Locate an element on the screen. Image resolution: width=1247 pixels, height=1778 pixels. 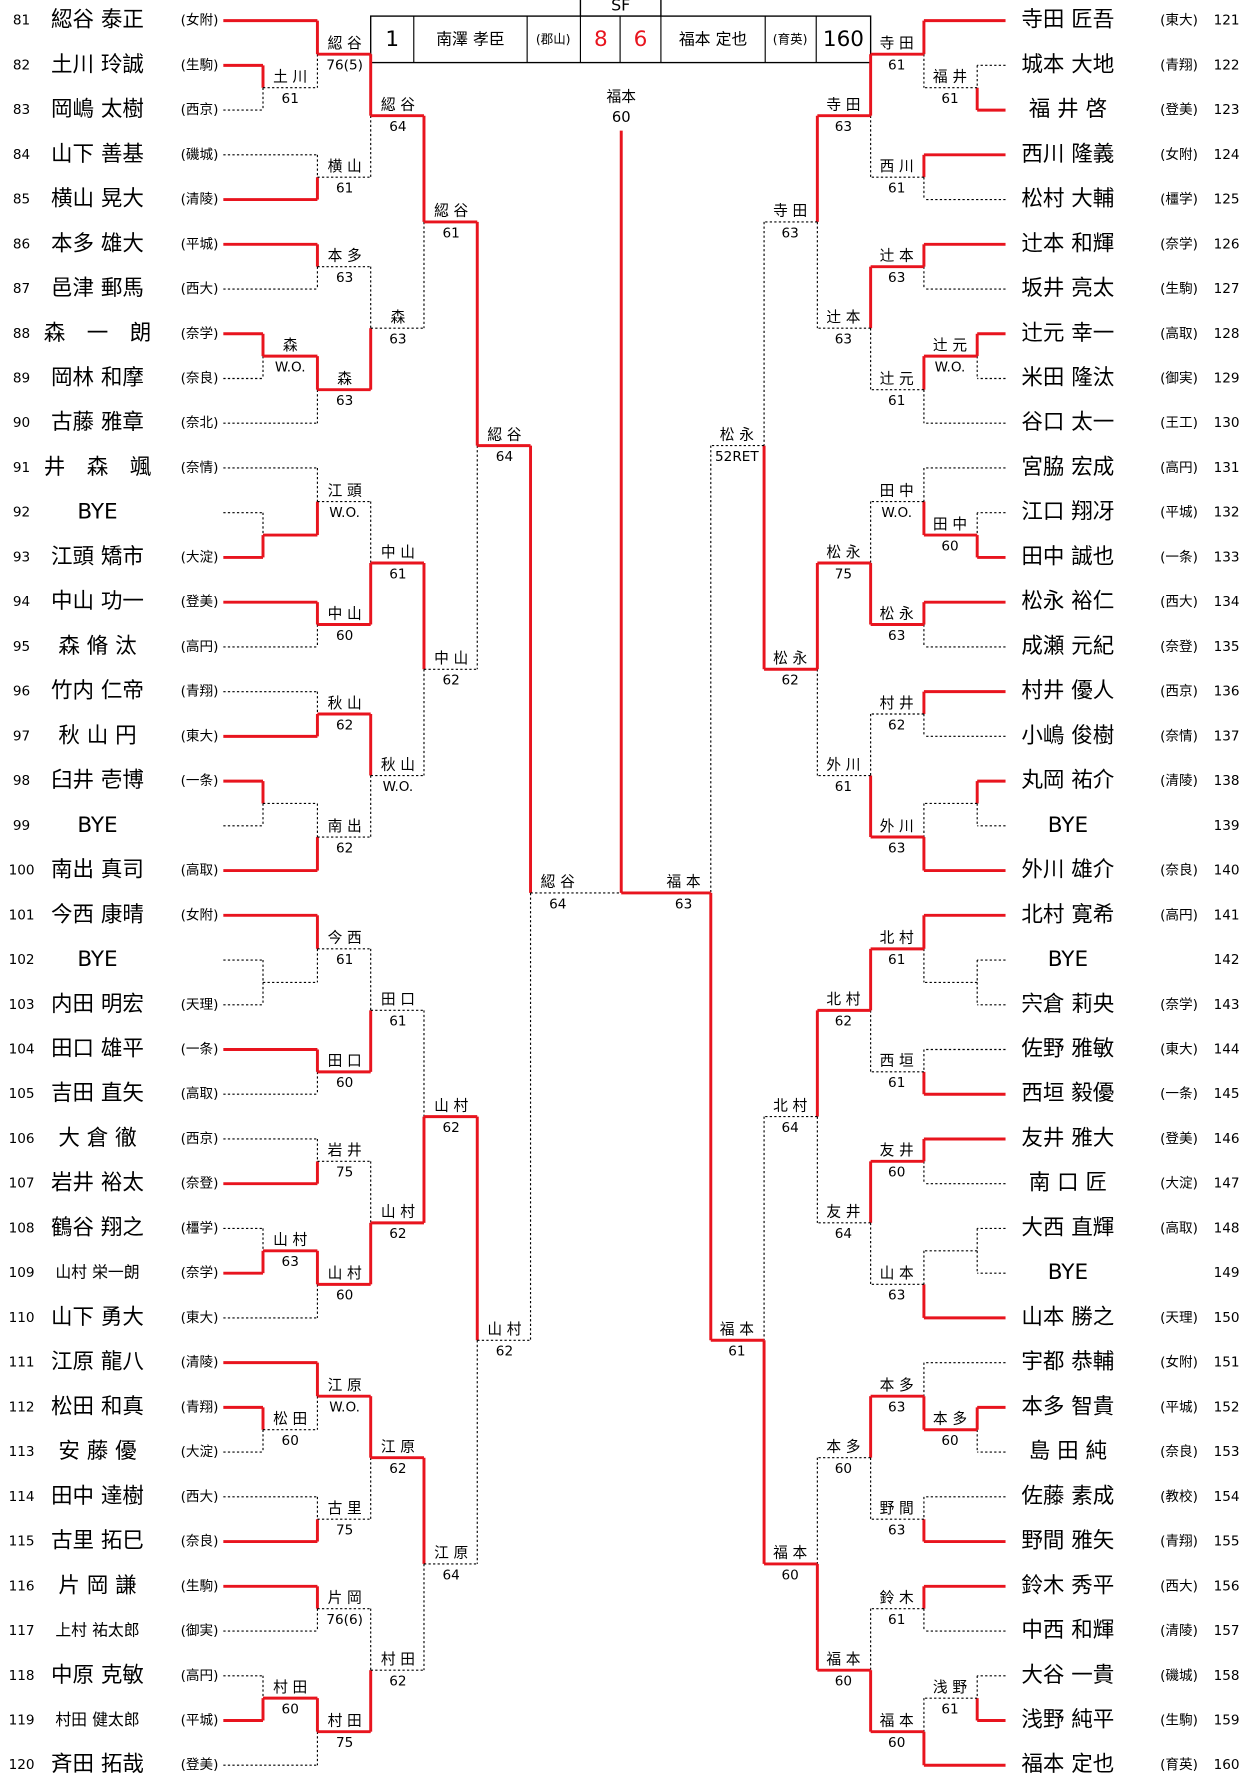
player-name: 土川 玲誠 is located at coordinates (97, 64).